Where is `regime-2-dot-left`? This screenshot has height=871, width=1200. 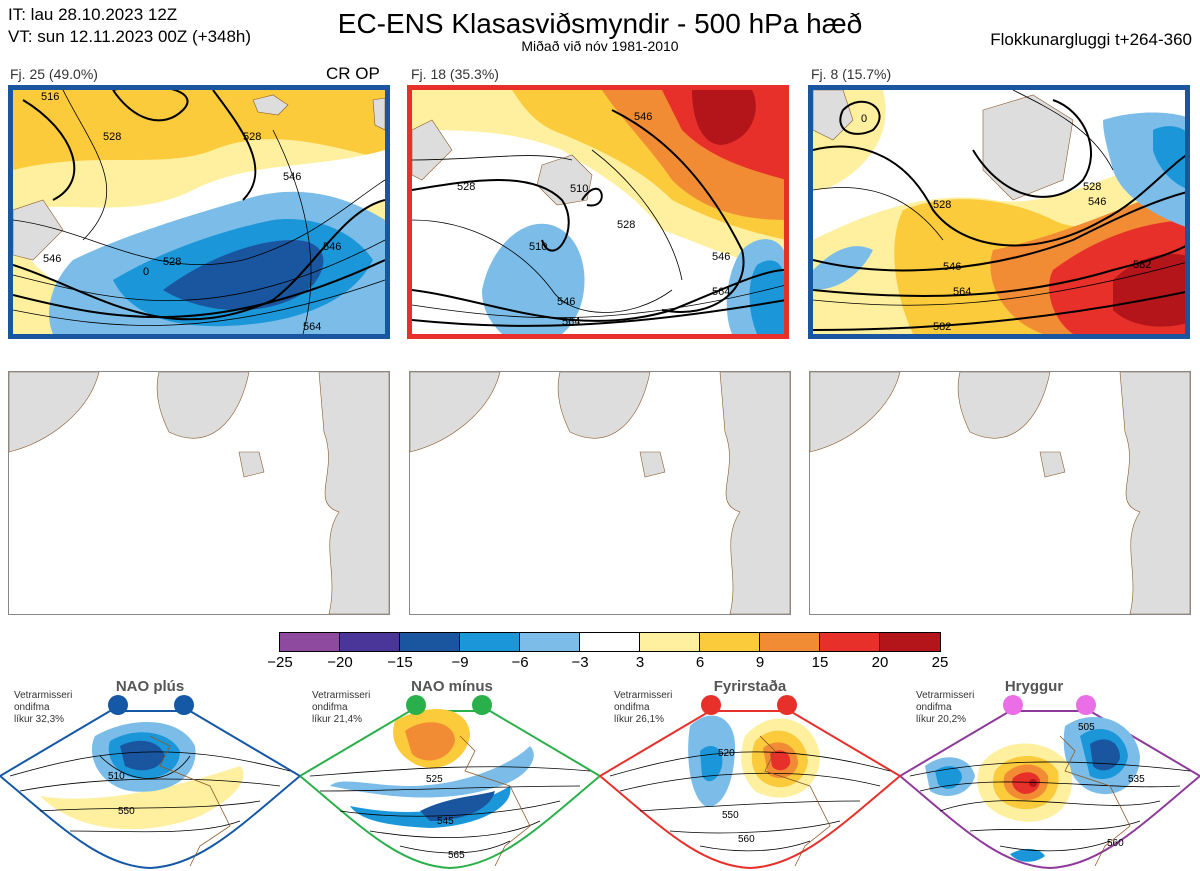 regime-2-dot-left is located at coordinates (416, 705).